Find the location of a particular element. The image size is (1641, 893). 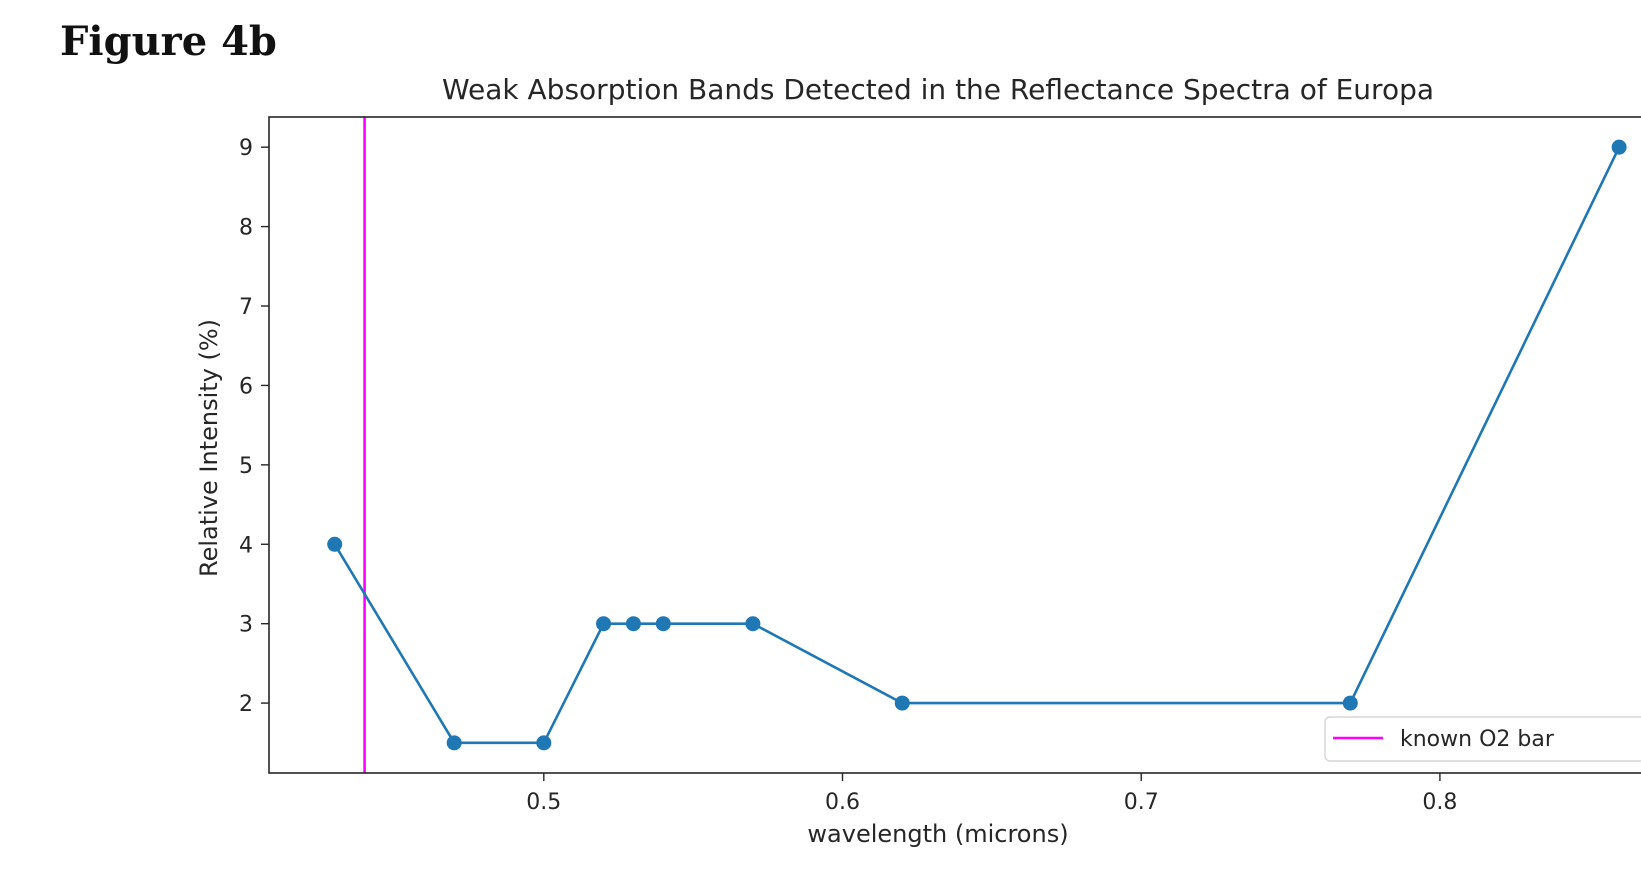

y-tick-label: 8 is located at coordinates (246, 228).